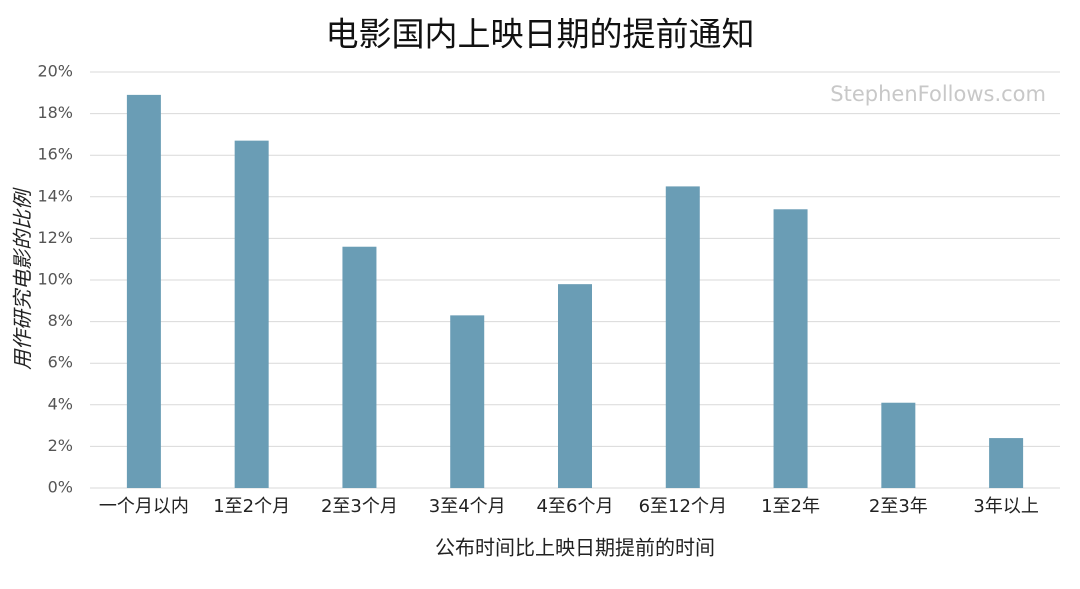  I want to click on y-tick-label: 6%, so click(60, 362).